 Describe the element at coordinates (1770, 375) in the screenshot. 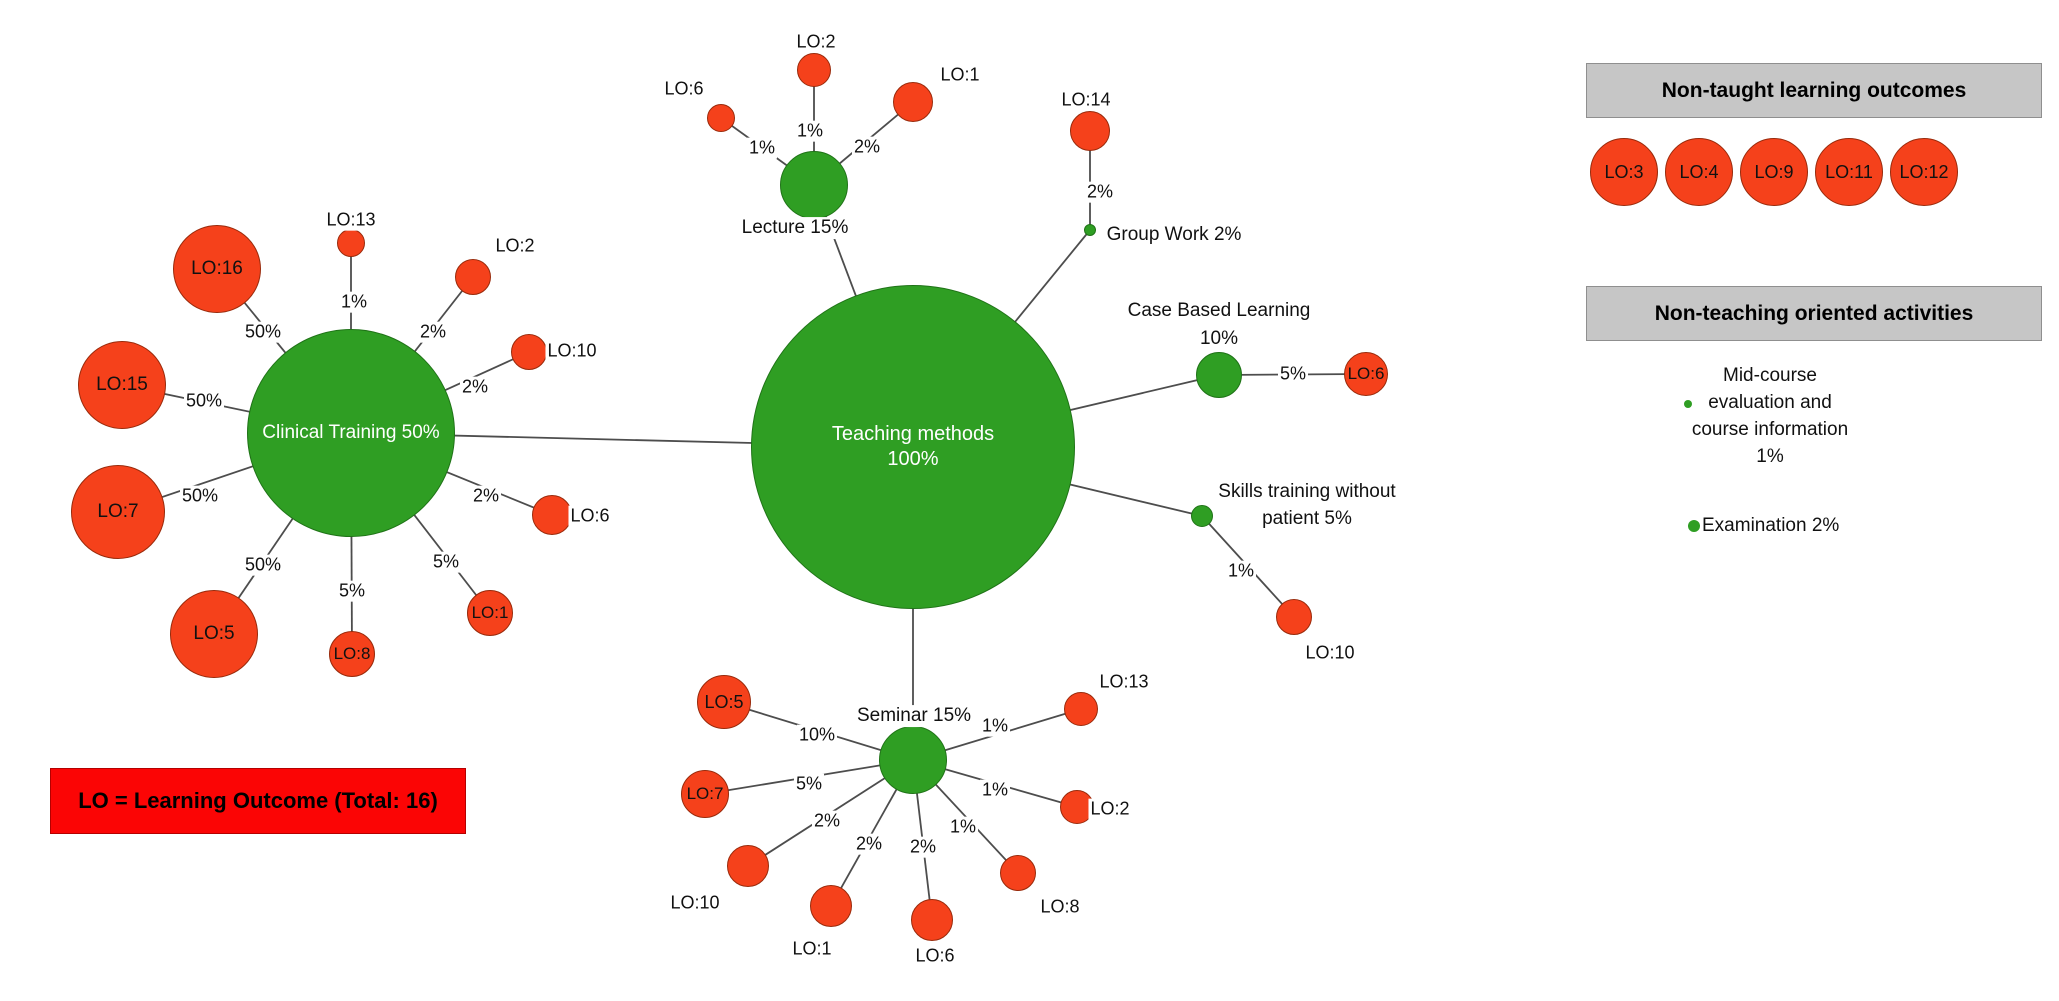

I see `midcourse-line-1: Mid-course` at that location.